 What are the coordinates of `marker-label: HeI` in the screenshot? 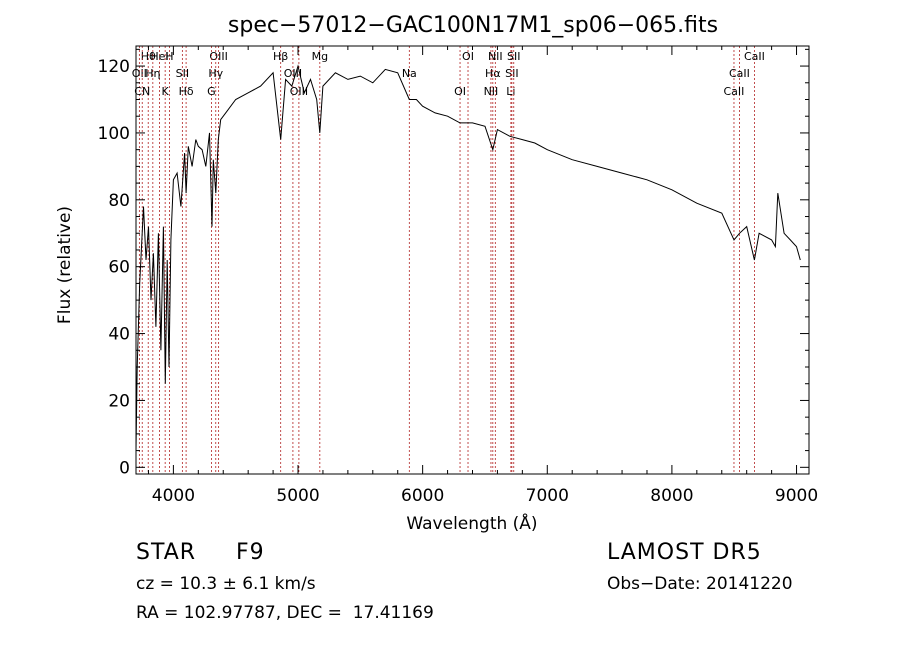 It's located at (159, 56).